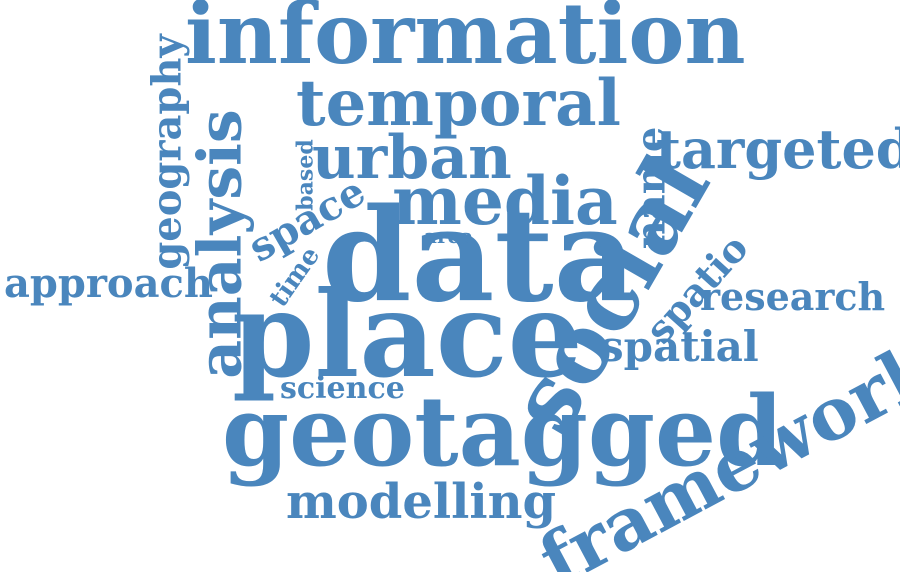 This screenshot has width=900, height=572. Describe the element at coordinates (793, 296) in the screenshot. I see `word-research: research` at that location.